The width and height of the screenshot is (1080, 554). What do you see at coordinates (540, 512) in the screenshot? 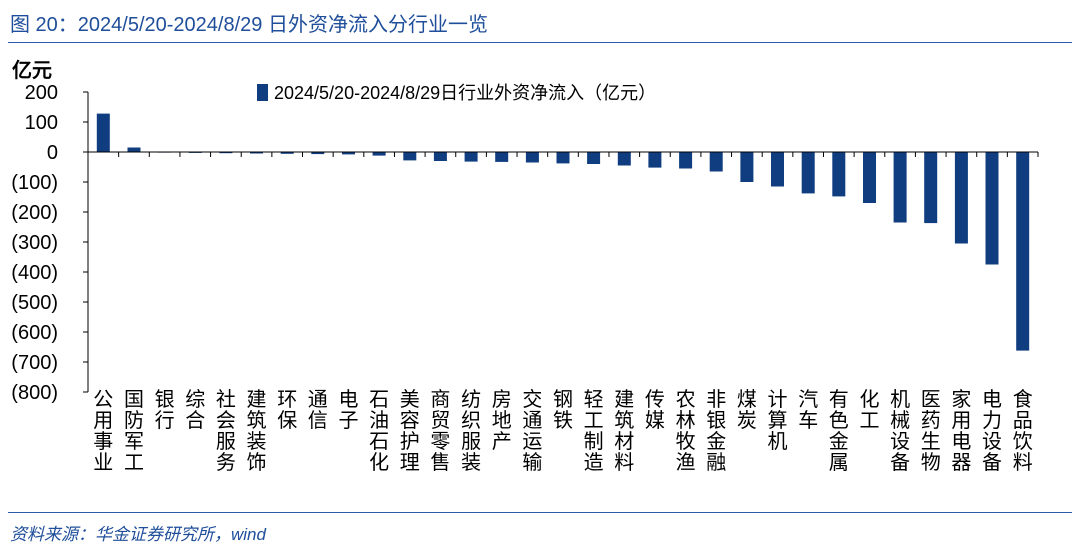
I see `footer-divider` at bounding box center [540, 512].